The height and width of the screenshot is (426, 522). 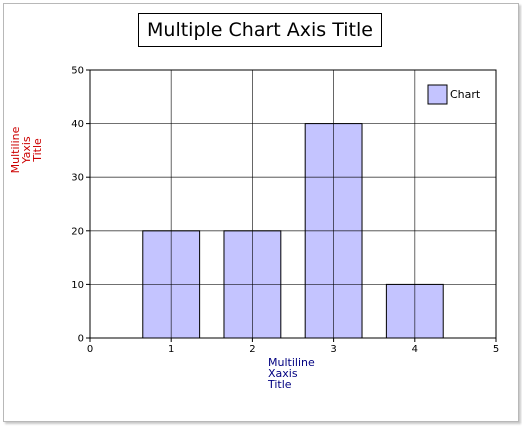 What do you see at coordinates (90, 349) in the screenshot?
I see `x-tick-label: 0` at bounding box center [90, 349].